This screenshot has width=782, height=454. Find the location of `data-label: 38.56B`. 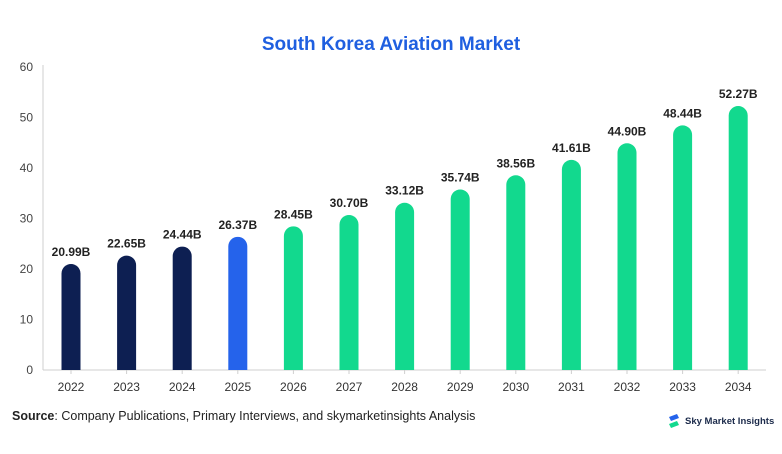

data-label: 38.56B is located at coordinates (515, 163).